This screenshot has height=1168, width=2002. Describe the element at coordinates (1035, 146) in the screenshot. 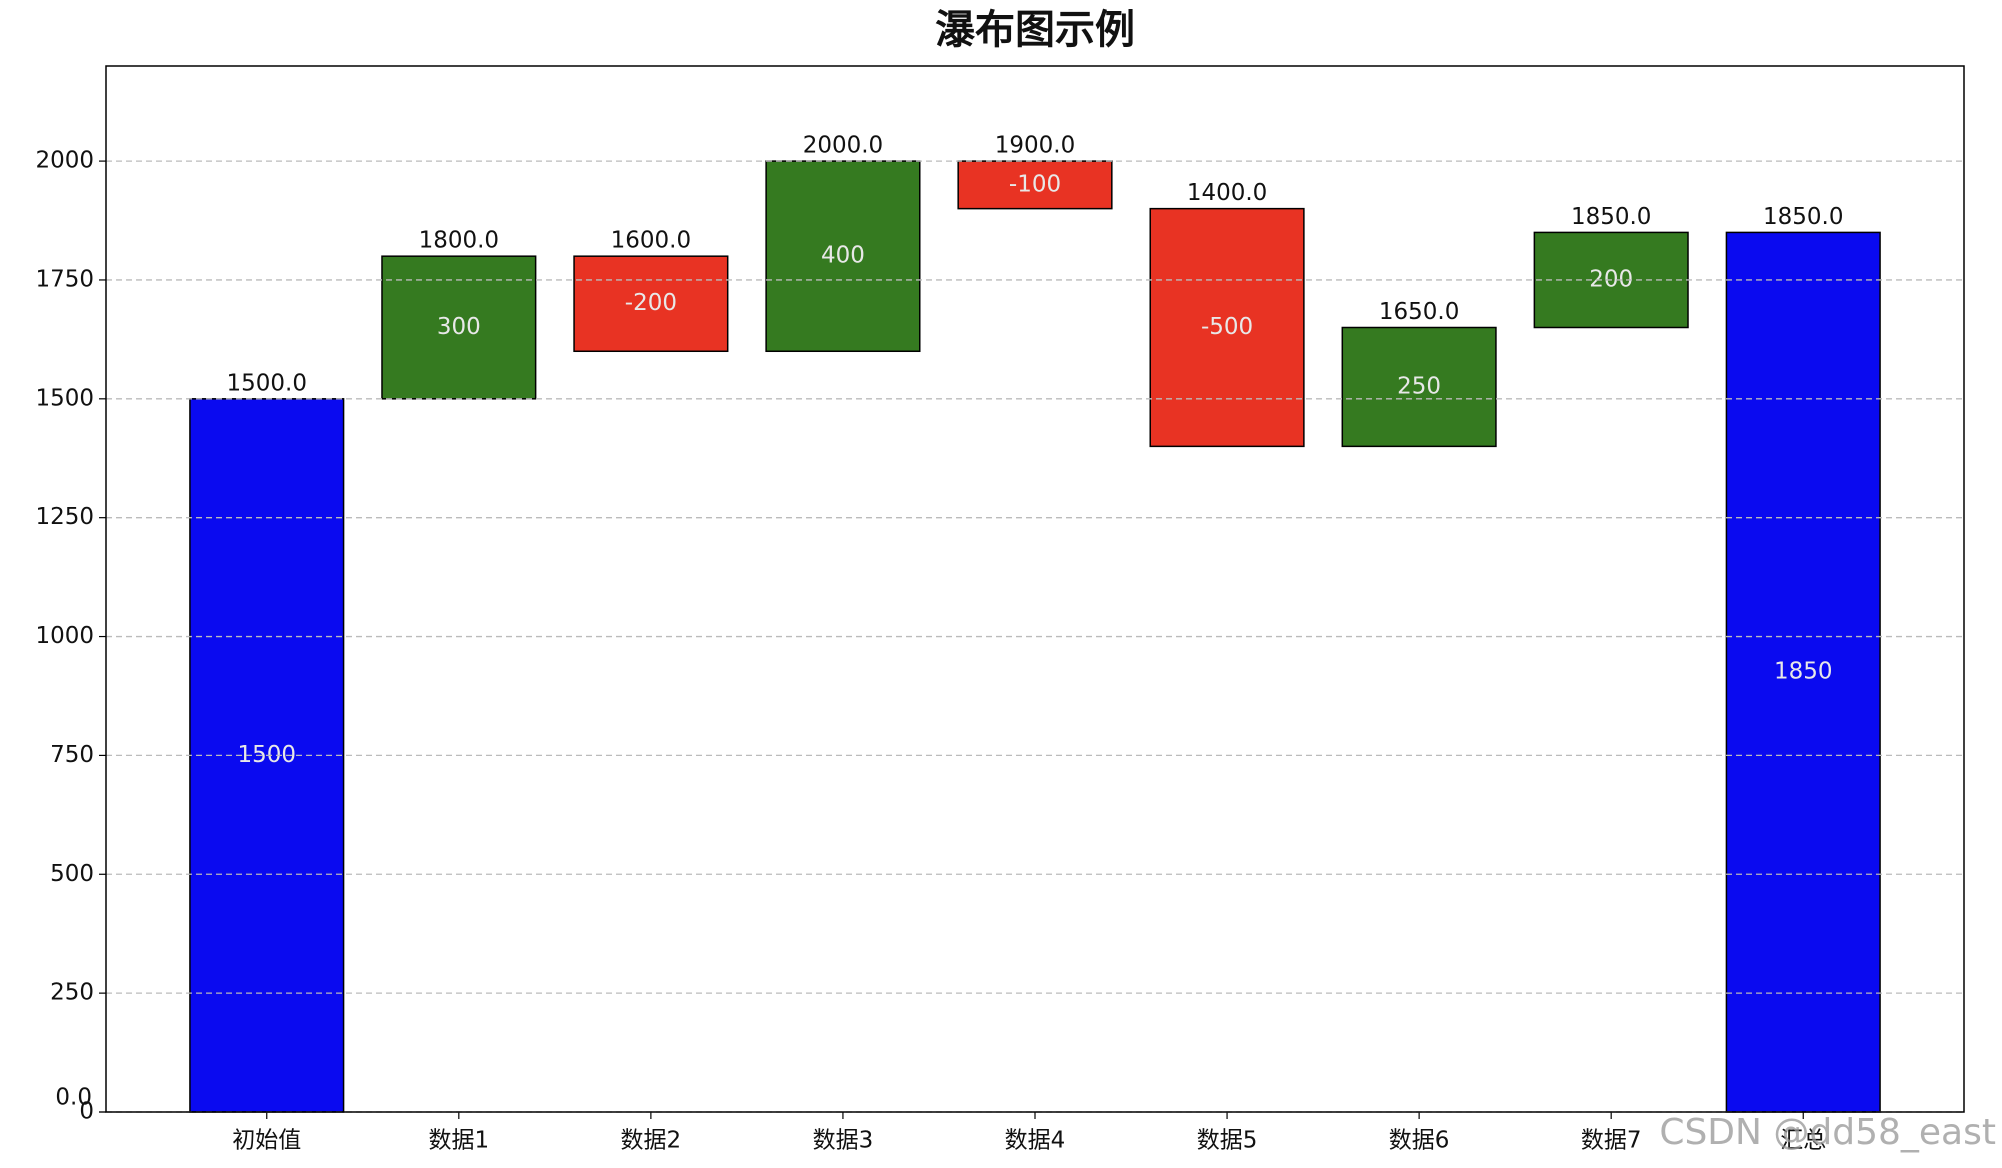

I see `total-label: 1900.0` at that location.